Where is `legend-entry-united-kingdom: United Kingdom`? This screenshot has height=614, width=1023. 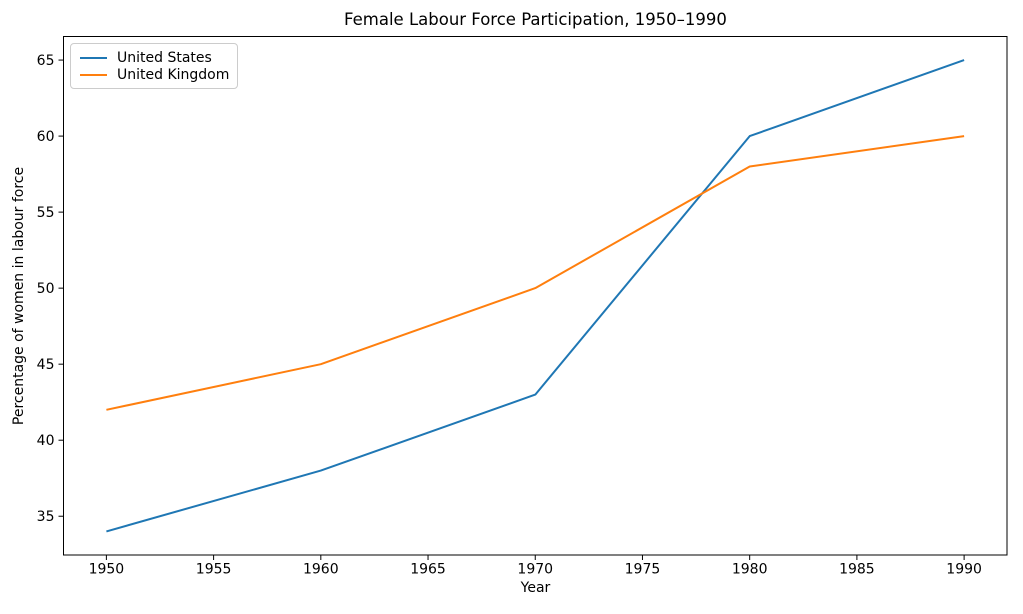
legend-entry-united-kingdom: United Kingdom is located at coordinates (155, 74).